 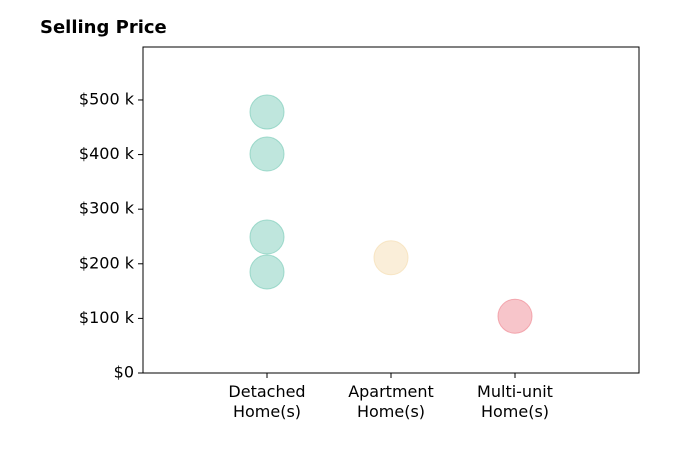 I want to click on x-tick-label: Detached Home(s), so click(x=267, y=401).